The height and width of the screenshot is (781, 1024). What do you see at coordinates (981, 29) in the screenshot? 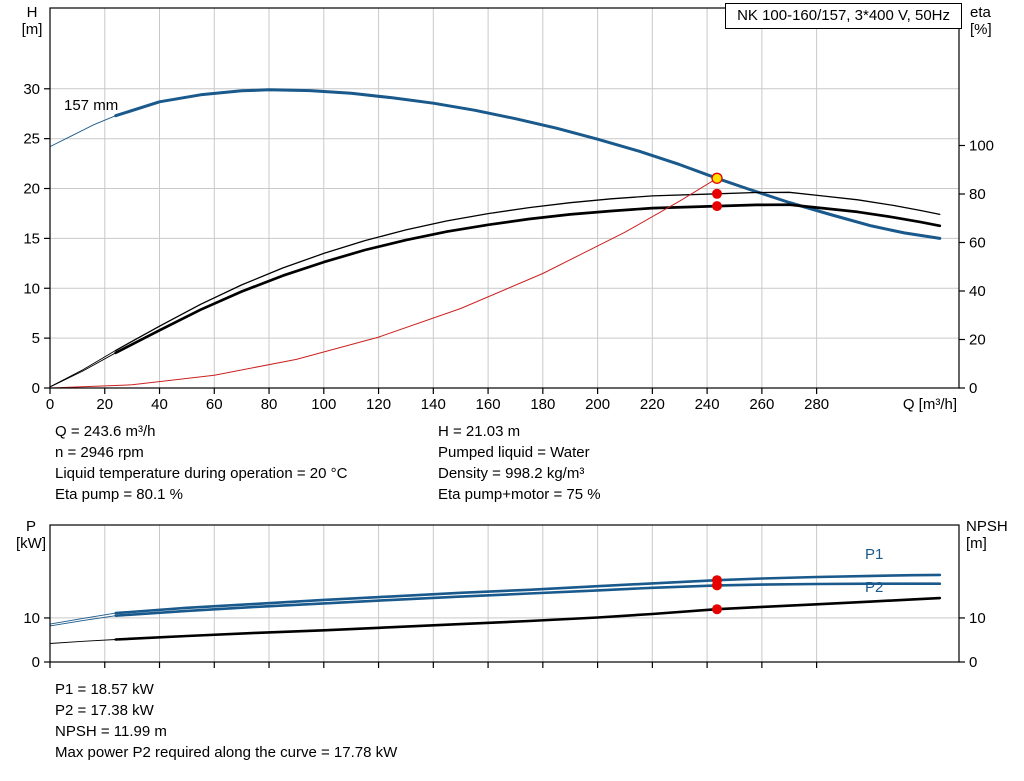
I see `eta-axis-unit: [%]` at bounding box center [981, 29].